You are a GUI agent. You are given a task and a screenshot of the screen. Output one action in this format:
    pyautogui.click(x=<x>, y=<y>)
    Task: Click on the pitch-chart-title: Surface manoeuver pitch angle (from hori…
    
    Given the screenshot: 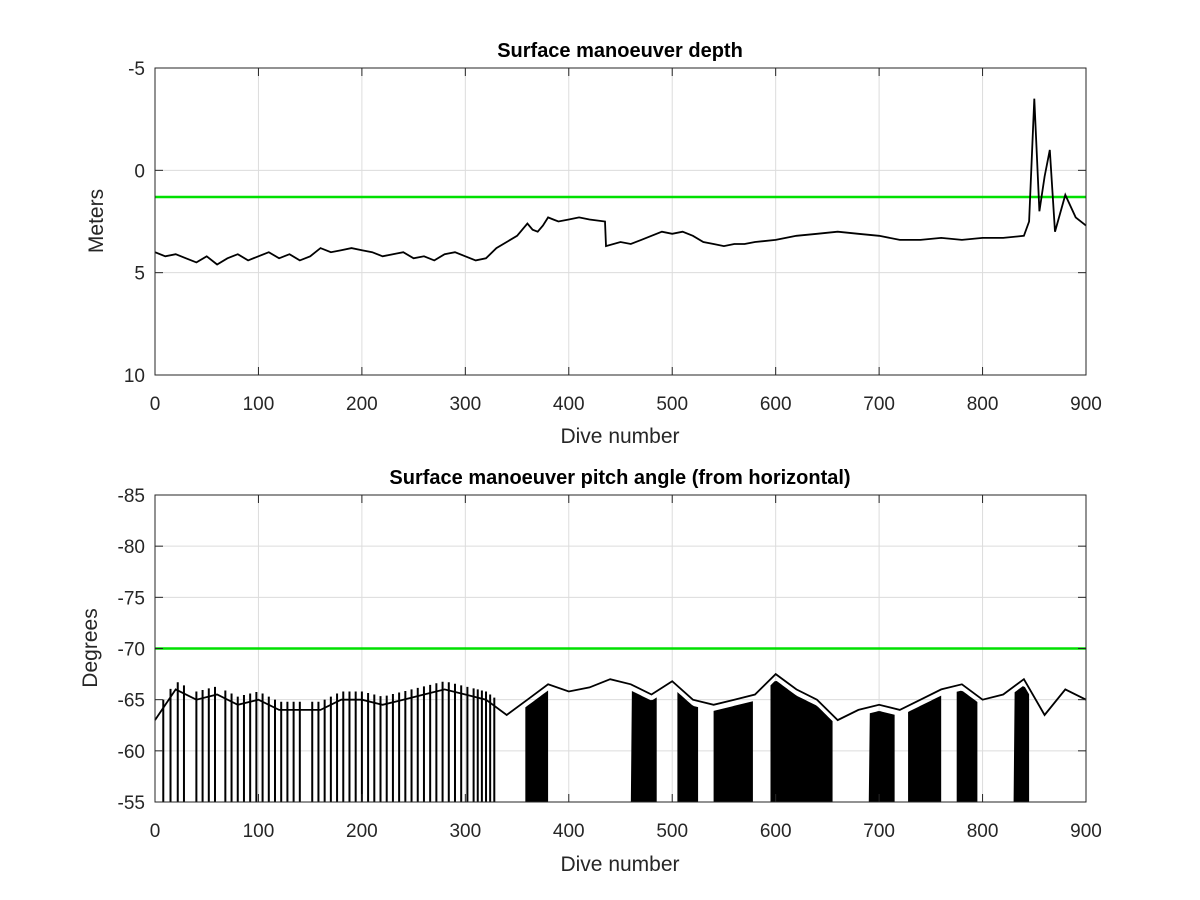 What is the action you would take?
    pyautogui.click(x=619, y=478)
    